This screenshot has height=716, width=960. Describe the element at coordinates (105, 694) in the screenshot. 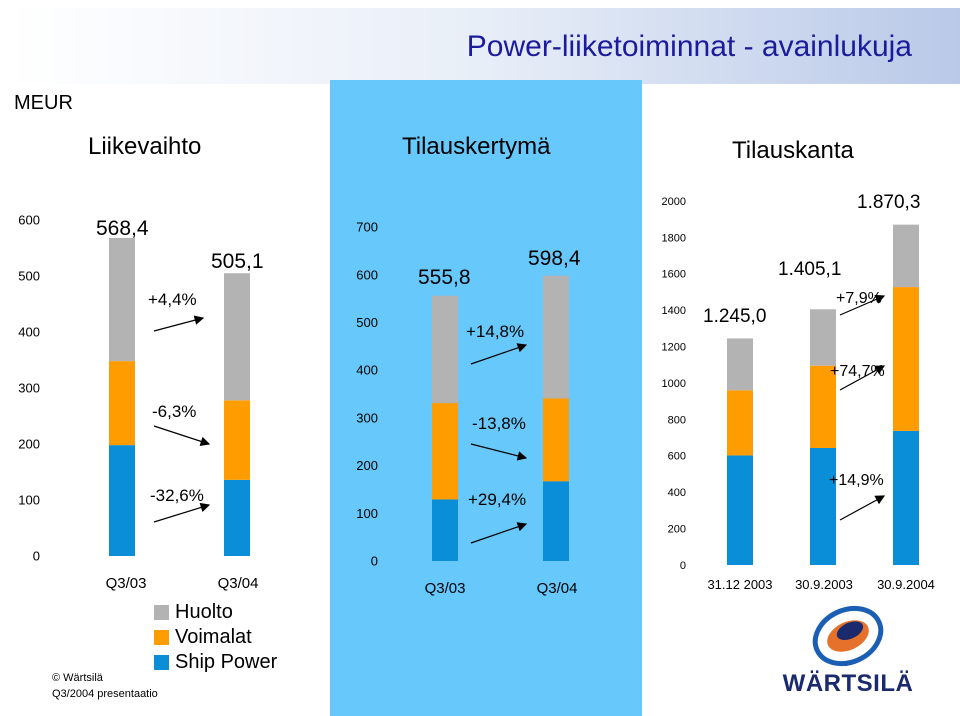

I see `footer-presentation: Q3/2004 presentaatio` at that location.